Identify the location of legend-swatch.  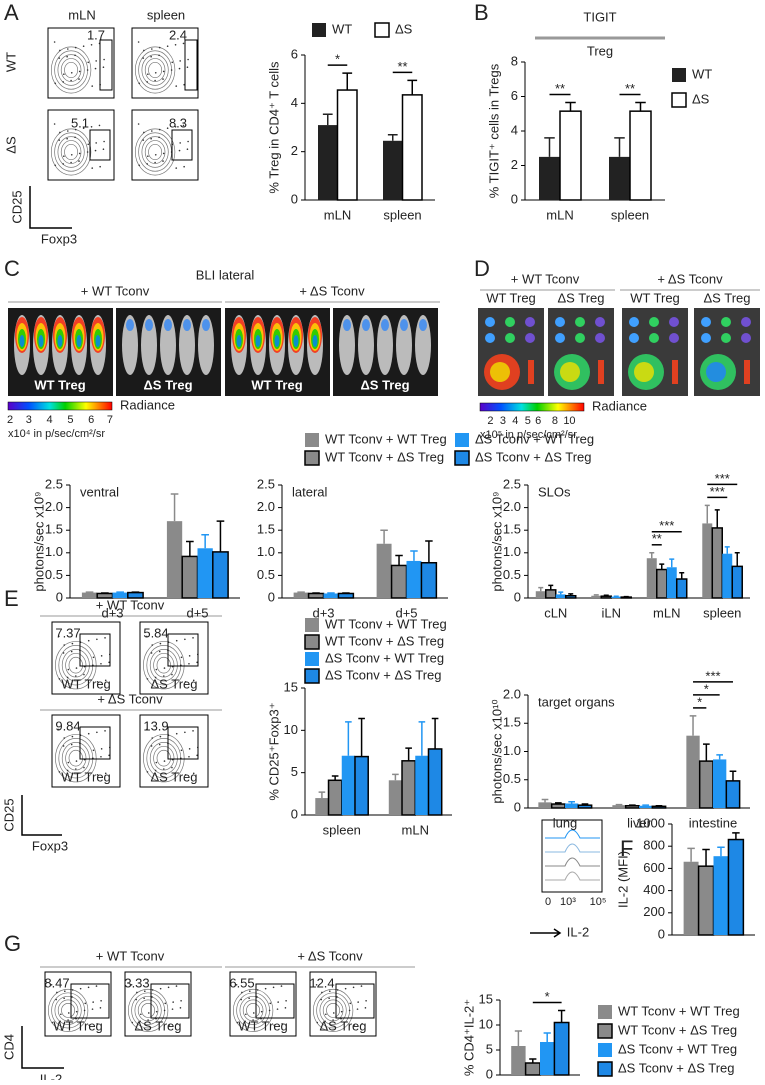
(319, 30).